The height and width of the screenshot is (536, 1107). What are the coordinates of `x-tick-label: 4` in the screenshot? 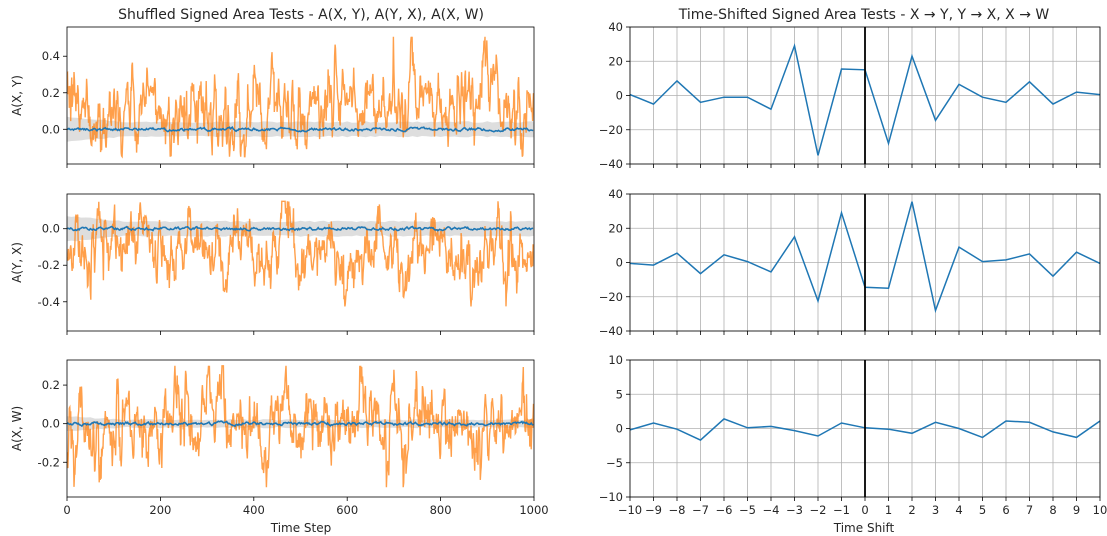 It's located at (958, 510).